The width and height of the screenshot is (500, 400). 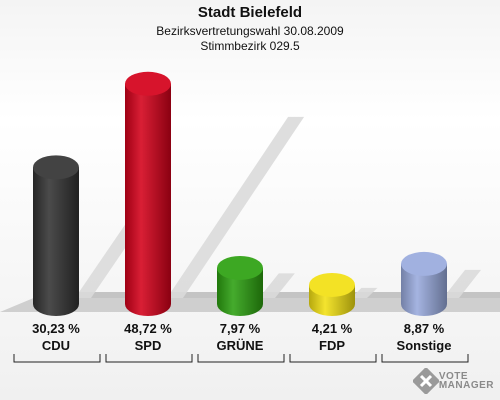 What do you see at coordinates (425, 381) in the screenshot?
I see `ballot-x-icon` at bounding box center [425, 381].